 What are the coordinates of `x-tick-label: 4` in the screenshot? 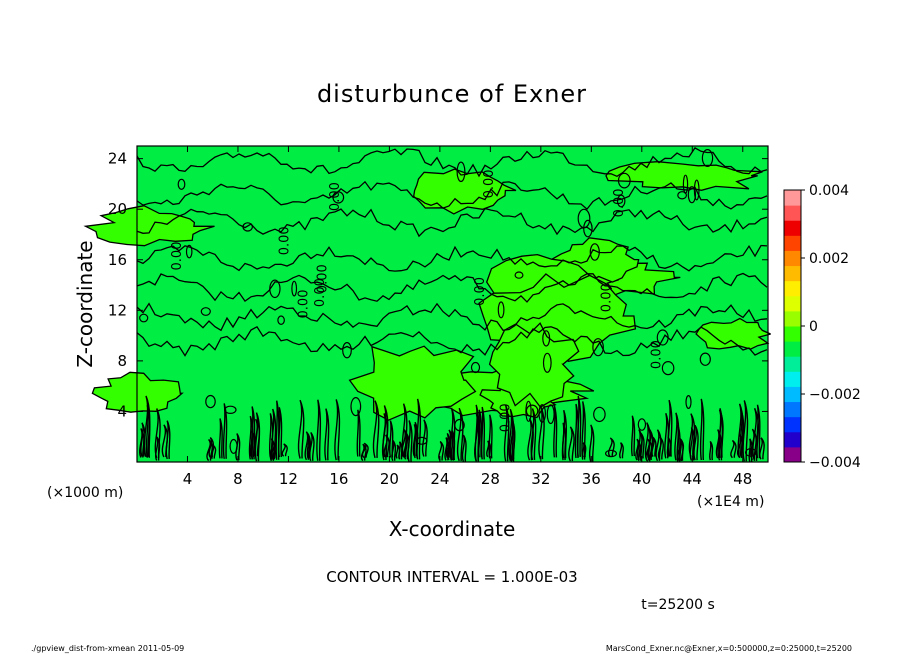 It's located at (188, 479).